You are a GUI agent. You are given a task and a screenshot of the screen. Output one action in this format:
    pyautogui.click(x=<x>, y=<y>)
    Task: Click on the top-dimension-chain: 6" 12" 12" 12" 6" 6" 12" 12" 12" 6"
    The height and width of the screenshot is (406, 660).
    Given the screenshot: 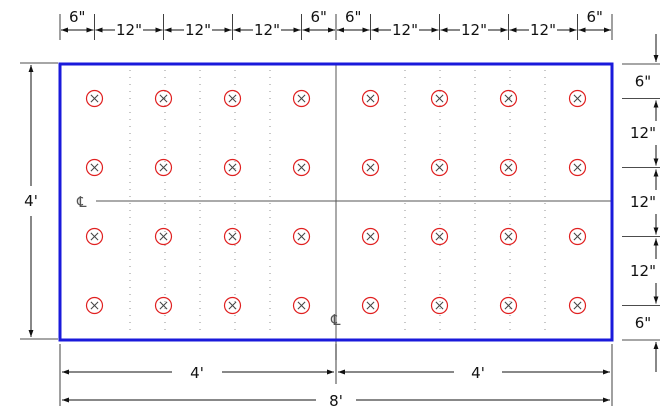 What is the action you would take?
    pyautogui.click(x=336, y=24)
    